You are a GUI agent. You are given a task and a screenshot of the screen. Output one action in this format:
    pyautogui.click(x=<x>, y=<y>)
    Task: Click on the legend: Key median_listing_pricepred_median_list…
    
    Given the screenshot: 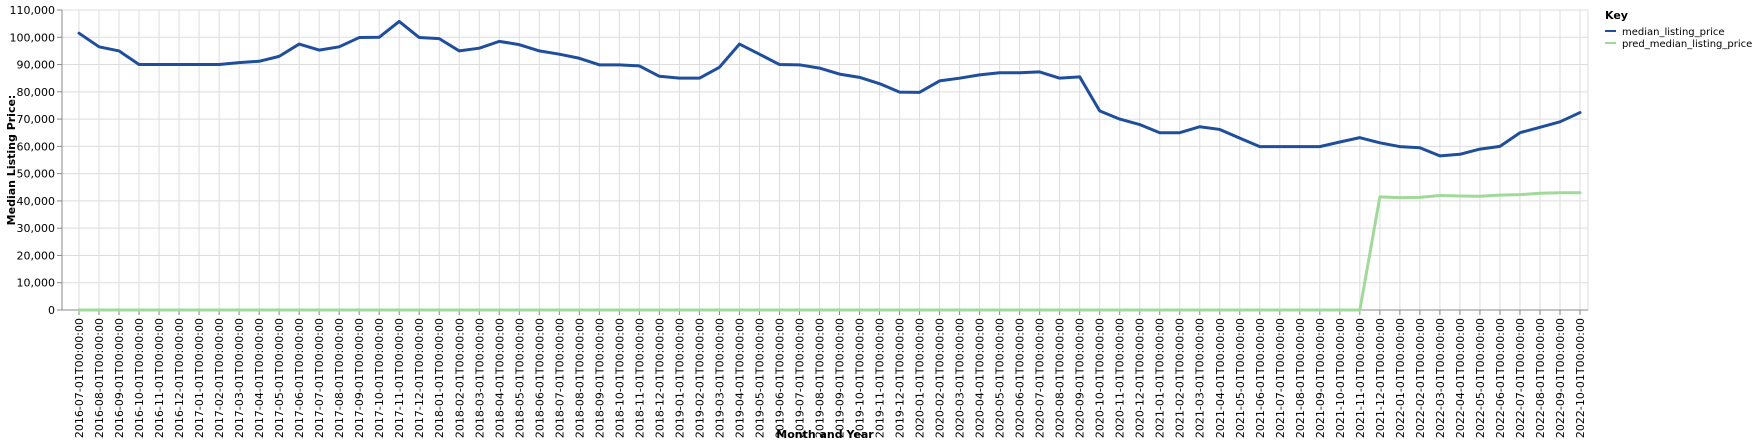 What is the action you would take?
    pyautogui.click(x=1678, y=29)
    